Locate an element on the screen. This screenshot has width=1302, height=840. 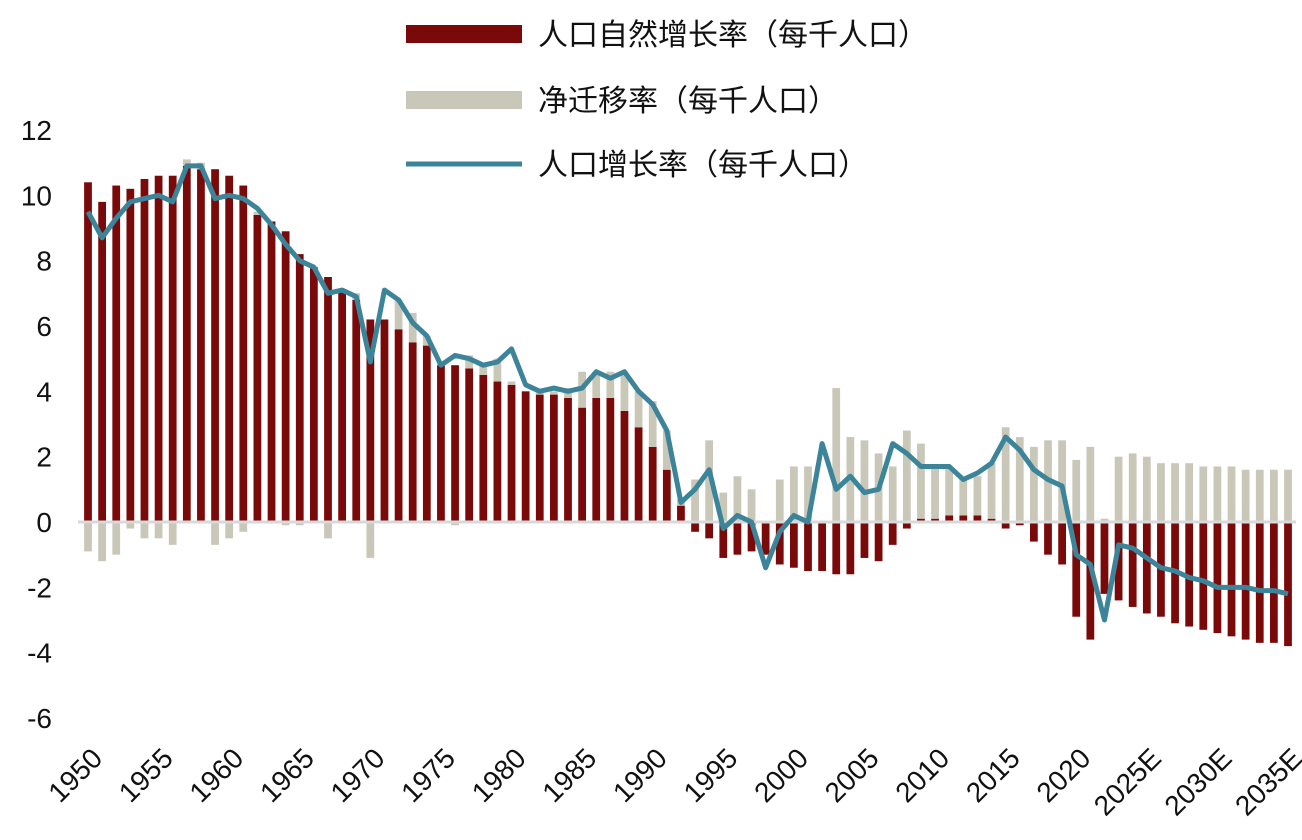
x-tick-label: 2010 is located at coordinates (922, 775).